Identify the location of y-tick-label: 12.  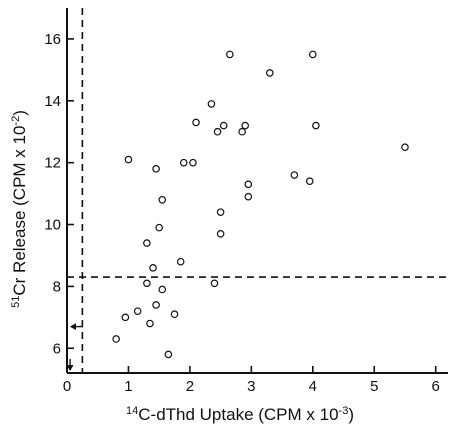
(52, 163).